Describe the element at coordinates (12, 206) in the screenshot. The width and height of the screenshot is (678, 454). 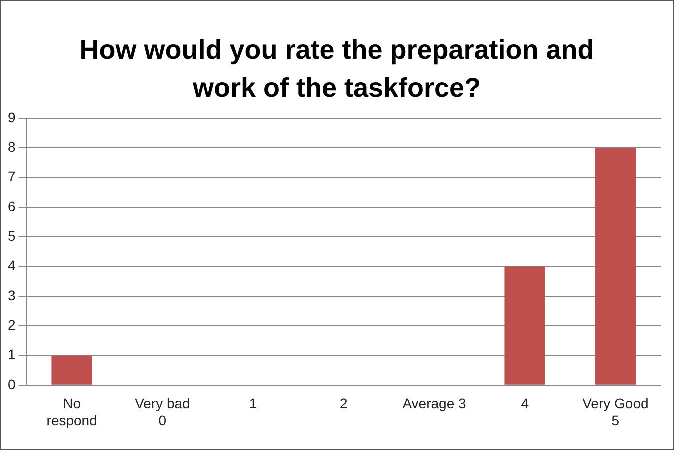
I see `y-tick-label: 6` at that location.